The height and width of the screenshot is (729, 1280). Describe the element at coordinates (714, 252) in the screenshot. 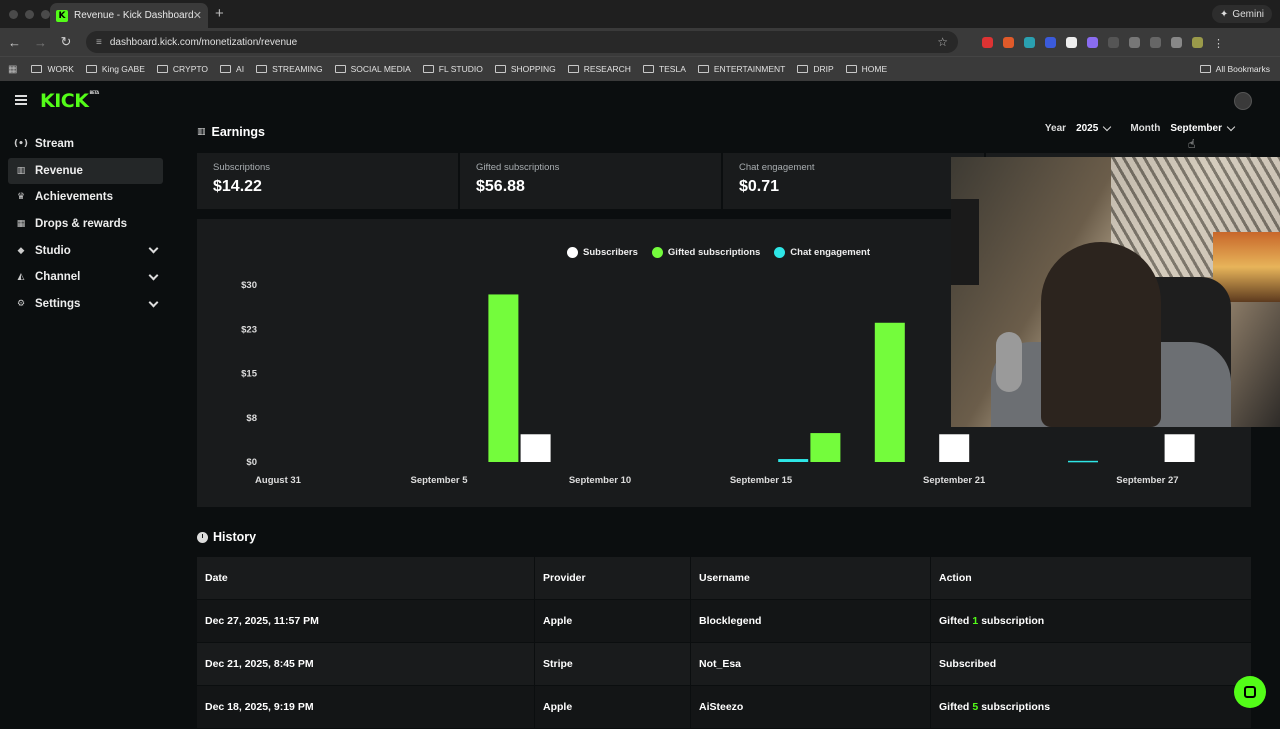

I see `legend-label: Gifted subscriptions` at that location.